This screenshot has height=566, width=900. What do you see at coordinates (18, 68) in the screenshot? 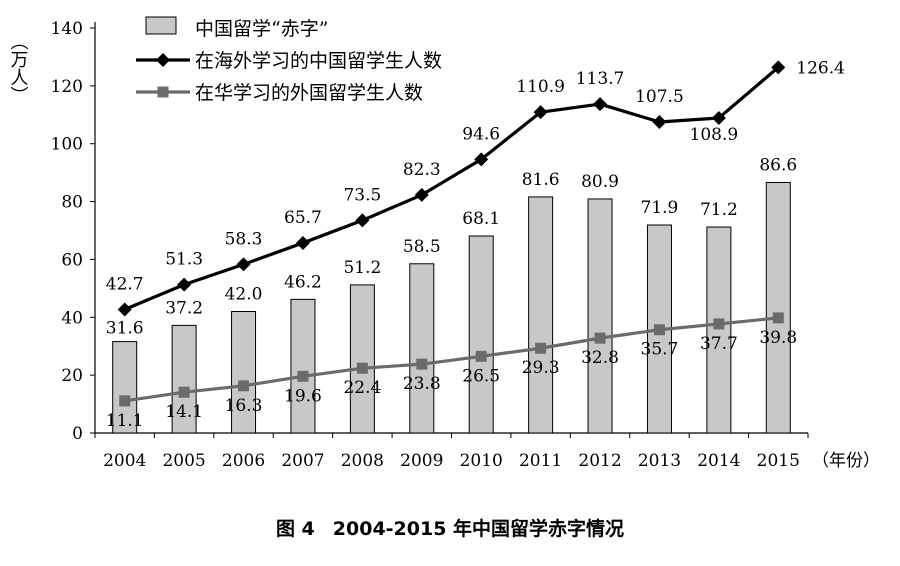
I see `y-axis-label: （万人）` at bounding box center [18, 68].